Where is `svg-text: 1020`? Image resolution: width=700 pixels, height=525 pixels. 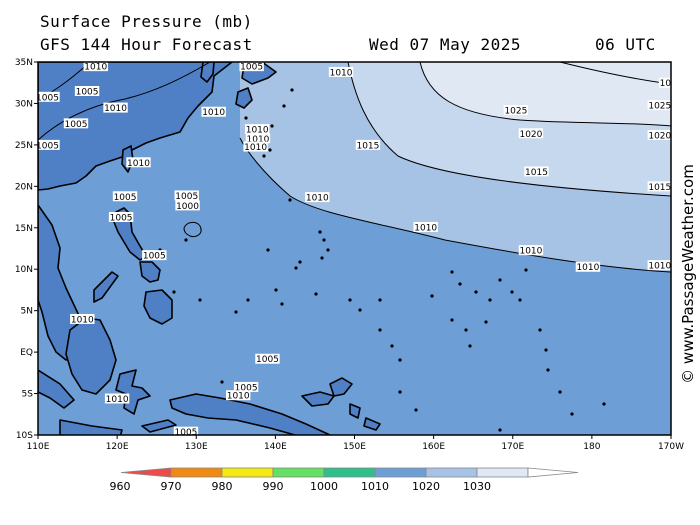
svg-text: 1020 is located at coordinates (659, 136).